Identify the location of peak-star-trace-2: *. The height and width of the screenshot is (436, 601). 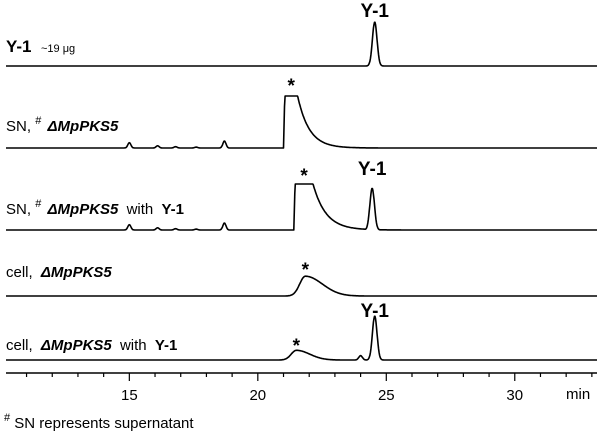
(292, 86).